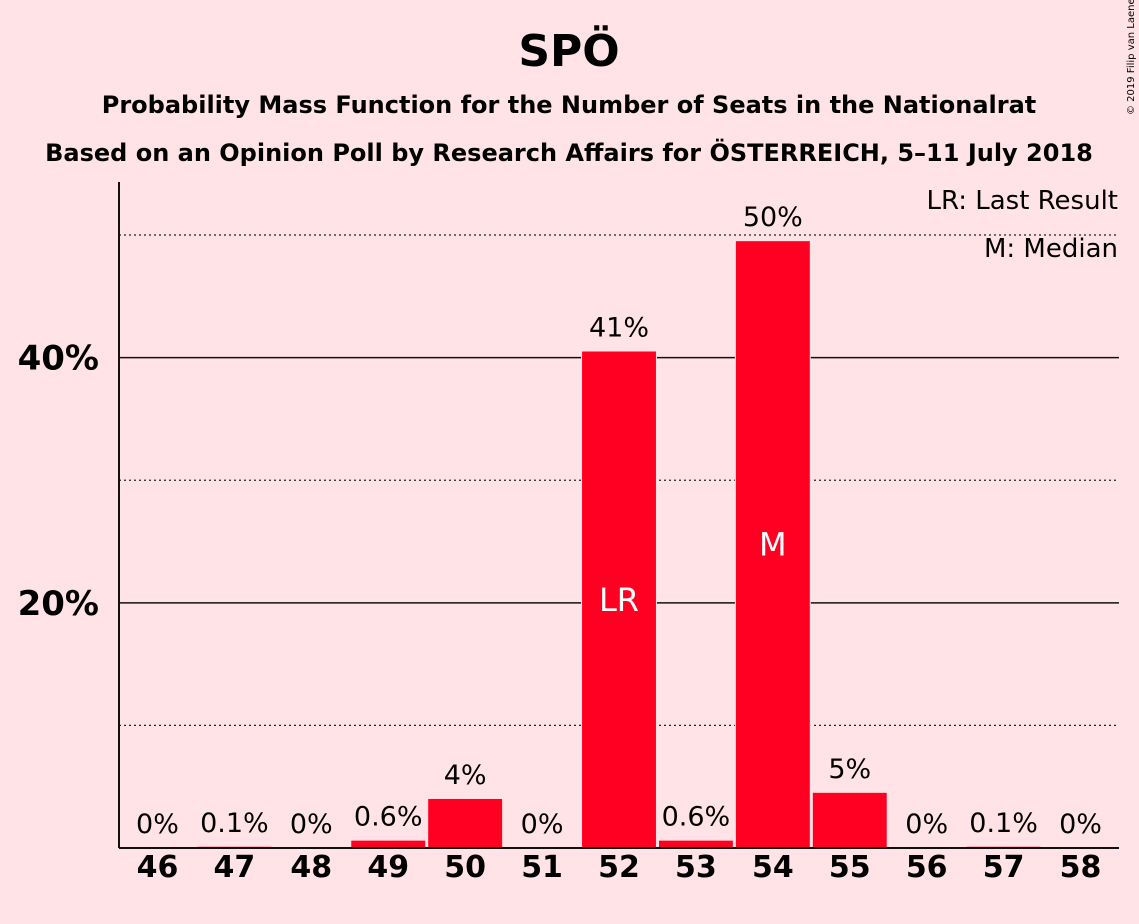  Describe the element at coordinates (696, 867) in the screenshot. I see `x-tick-label: 53` at that location.